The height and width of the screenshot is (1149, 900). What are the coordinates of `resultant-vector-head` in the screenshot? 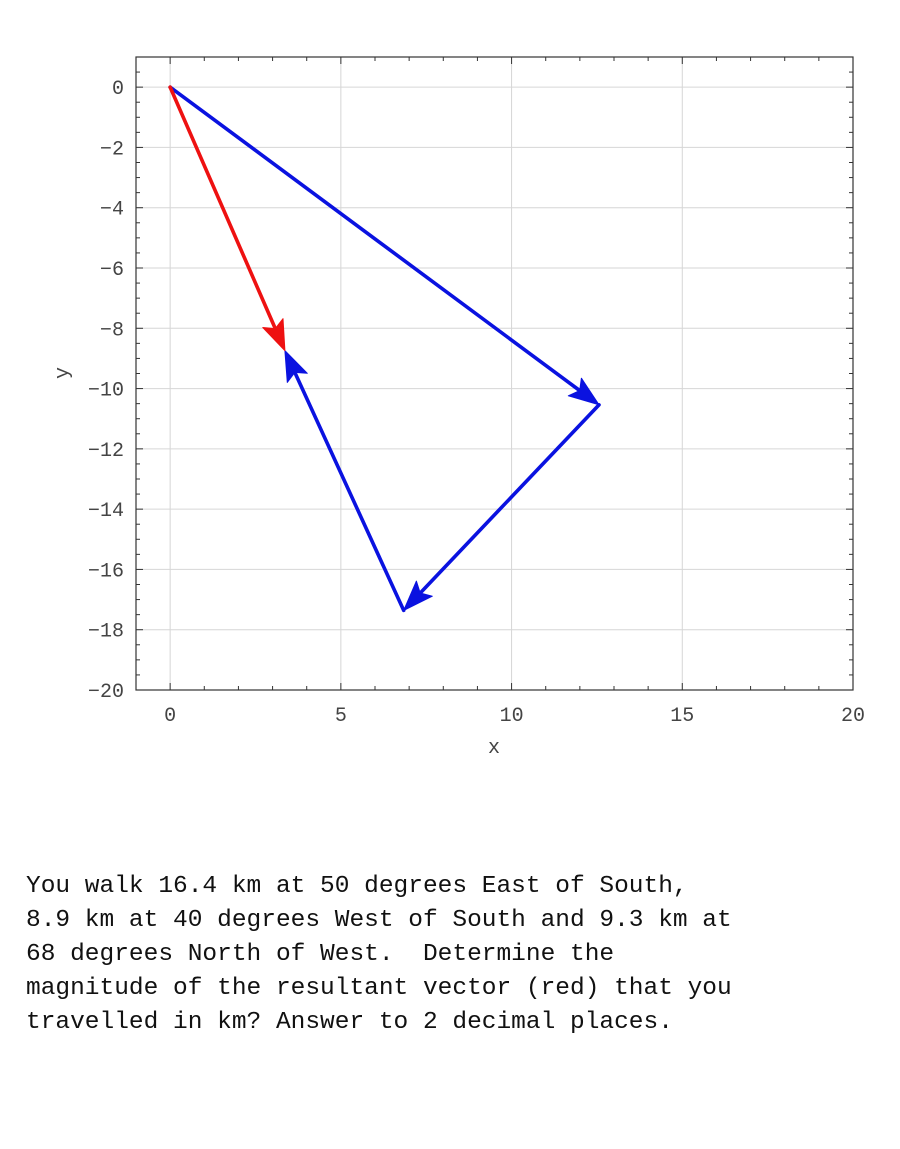 It's located at (274, 335).